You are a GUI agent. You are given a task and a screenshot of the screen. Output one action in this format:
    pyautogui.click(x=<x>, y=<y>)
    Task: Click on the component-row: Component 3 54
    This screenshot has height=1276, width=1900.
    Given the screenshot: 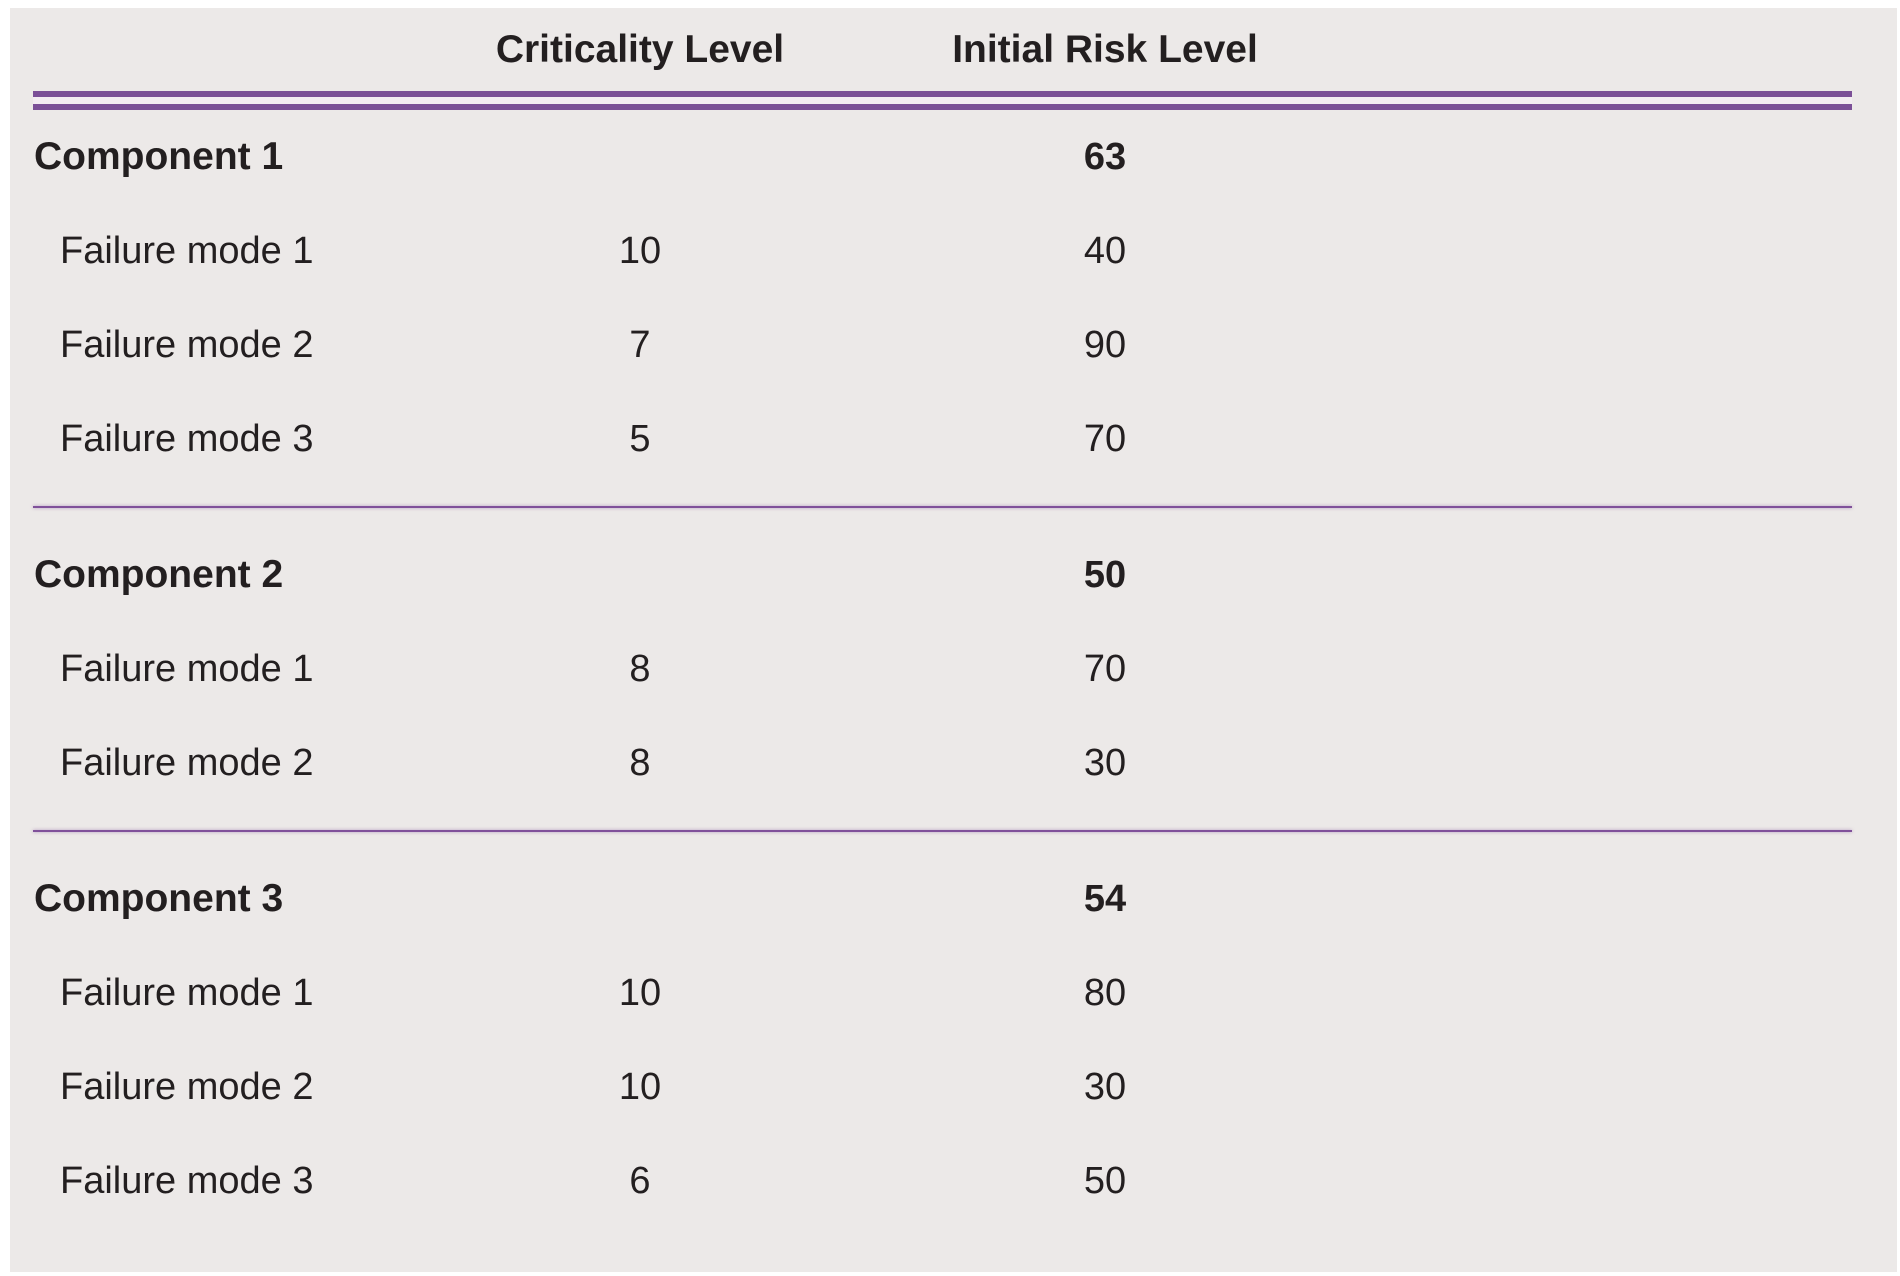 What is the action you would take?
    pyautogui.click(x=953, y=899)
    